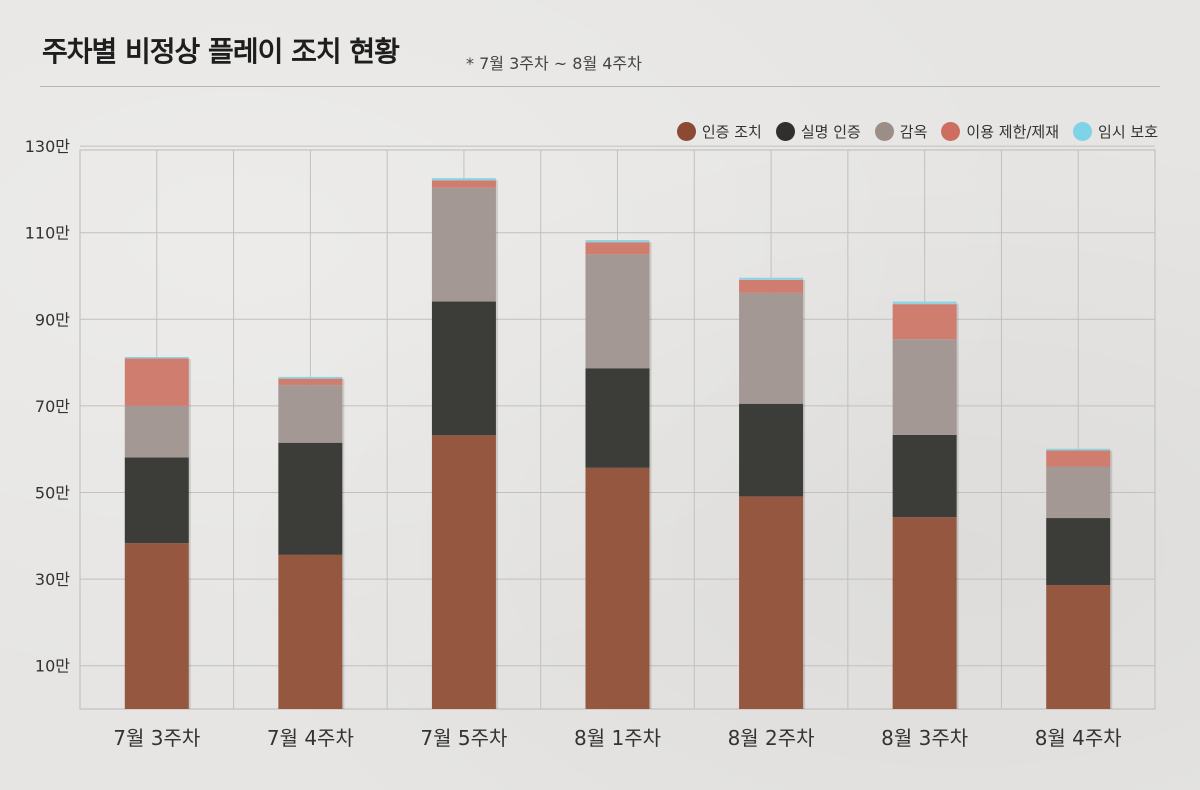 Image resolution: width=1200 pixels, height=790 pixels. Describe the element at coordinates (951, 131) in the screenshot. I see `legend-dot-restriction` at that location.